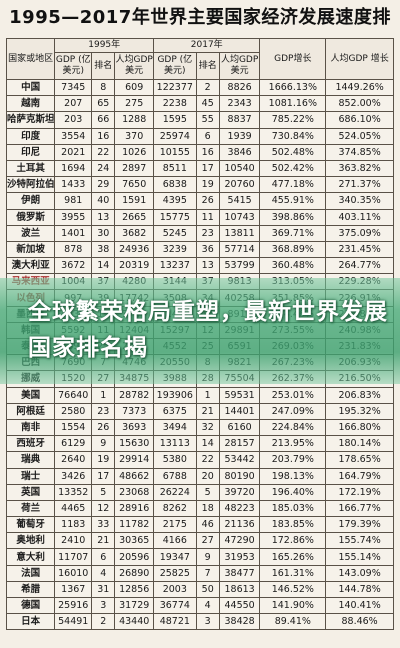 The width and height of the screenshot is (400, 648). I want to click on cell-gdp95: 54491, so click(73, 622).